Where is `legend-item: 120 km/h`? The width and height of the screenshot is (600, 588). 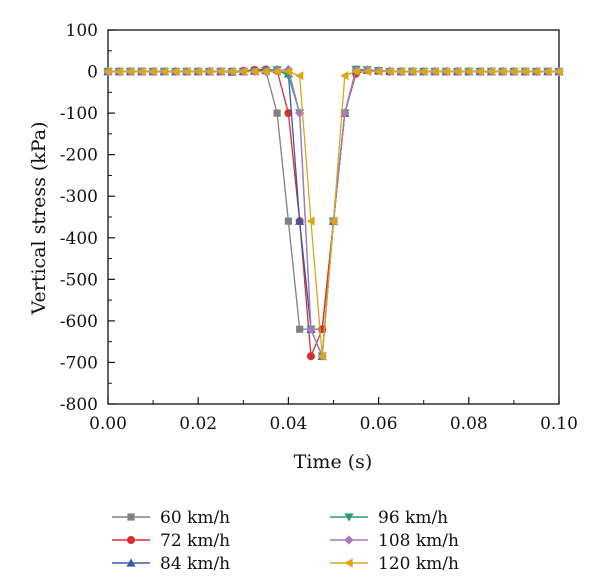
legend-item: 120 km/h is located at coordinates (394, 564).